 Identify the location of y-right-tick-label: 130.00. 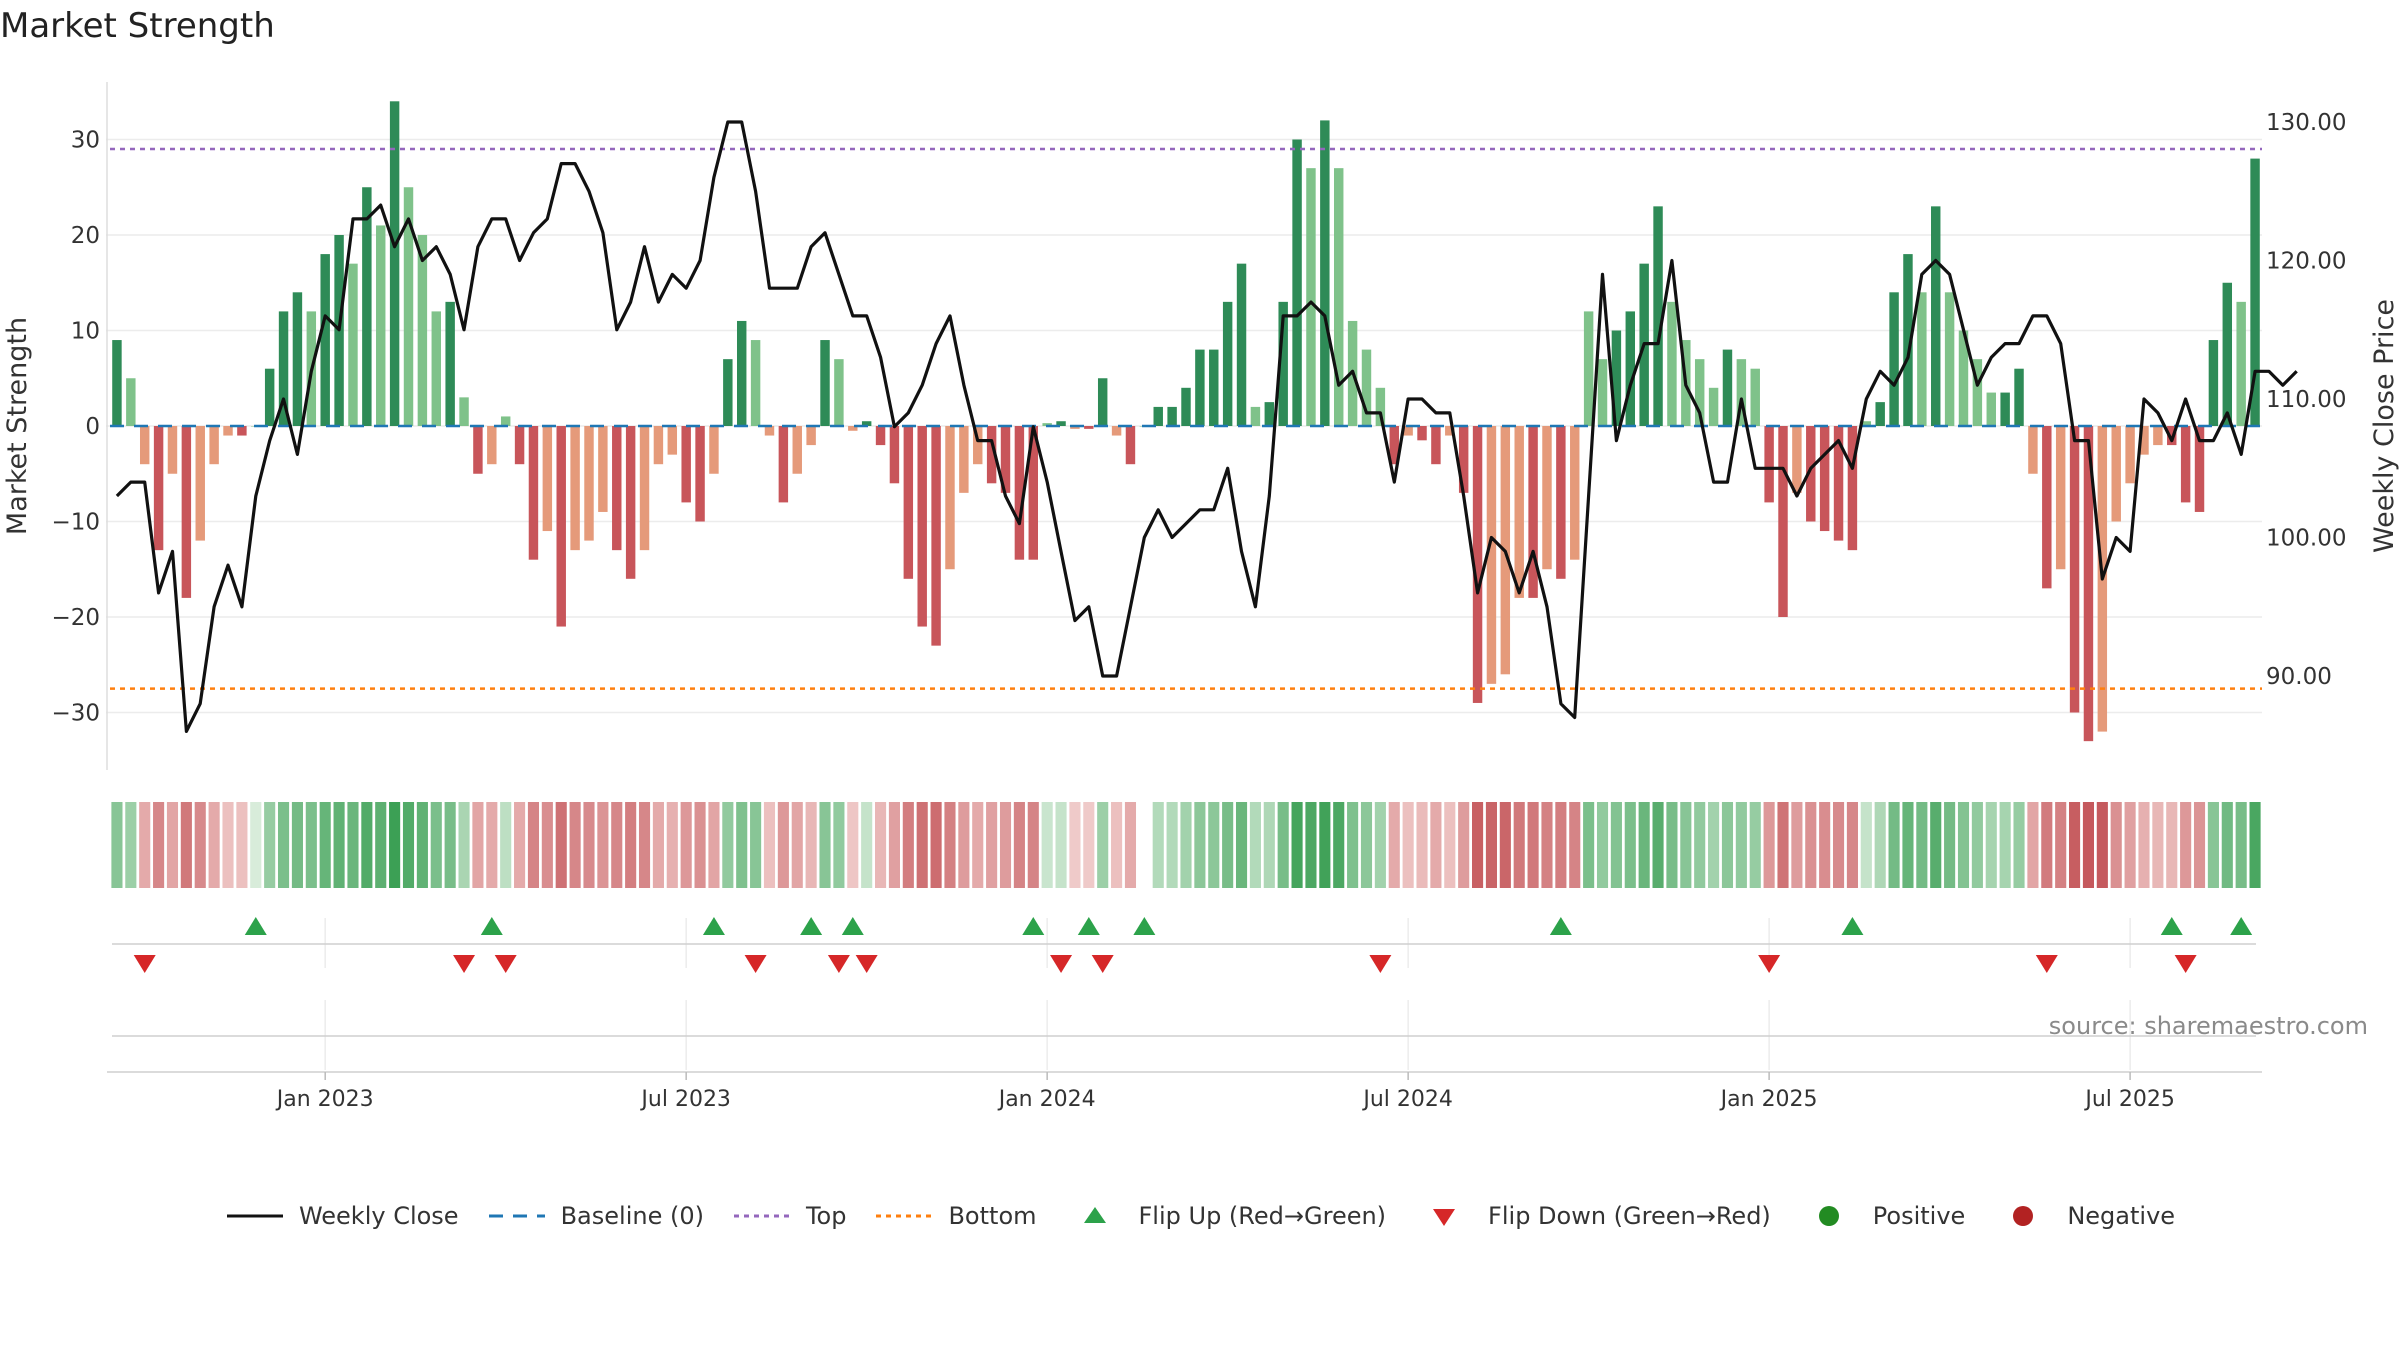
(2306, 123).